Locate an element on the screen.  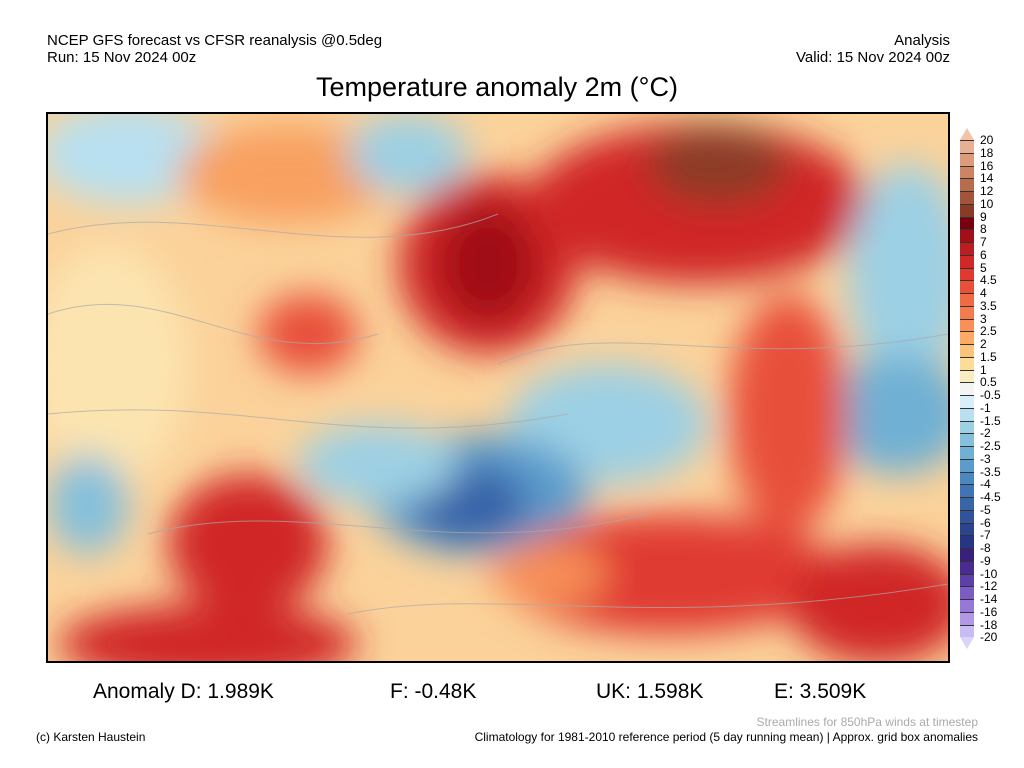
colorbar-label: -3.5 is located at coordinates (990, 471).